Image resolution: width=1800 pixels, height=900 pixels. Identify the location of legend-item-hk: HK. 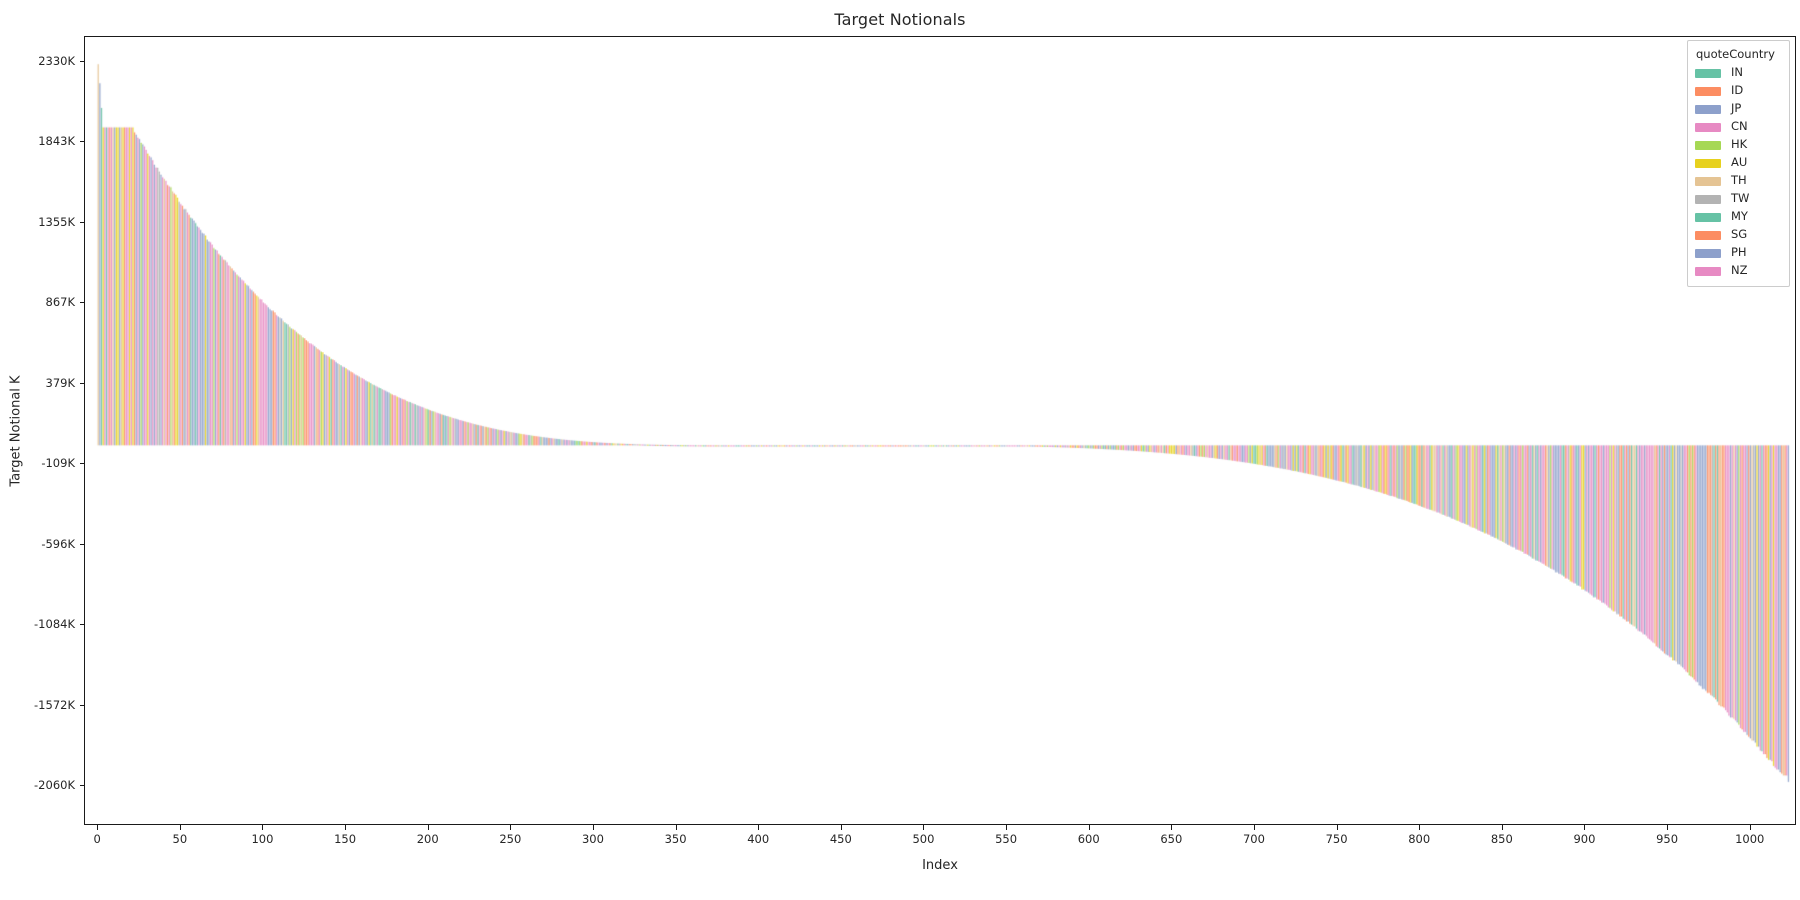
(1738, 145).